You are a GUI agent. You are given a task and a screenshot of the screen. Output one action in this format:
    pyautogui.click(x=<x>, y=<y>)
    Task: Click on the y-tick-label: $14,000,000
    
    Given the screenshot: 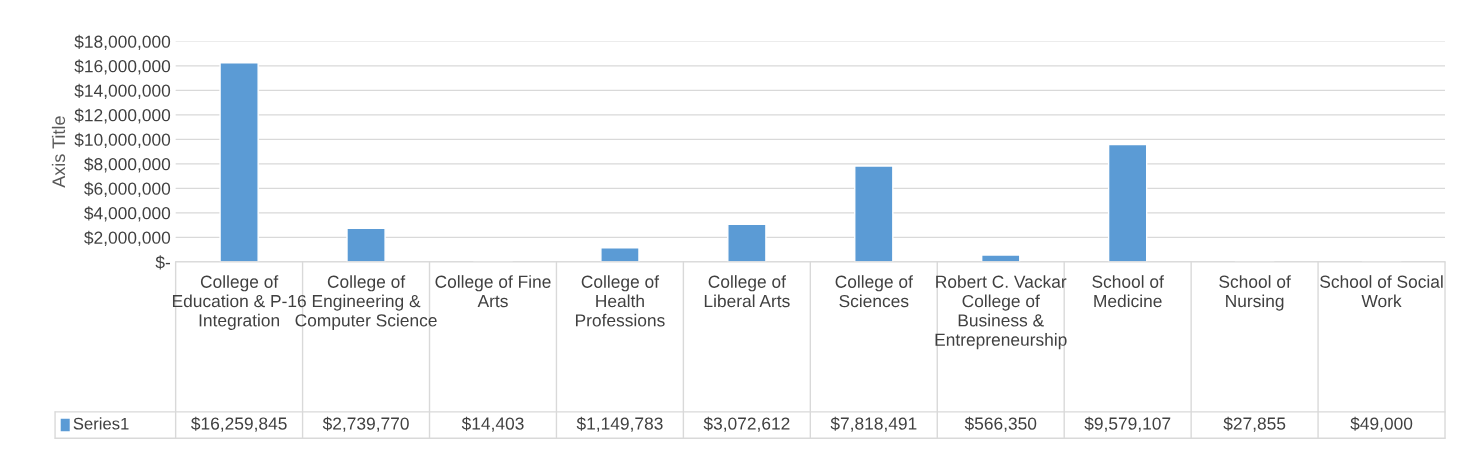 What is the action you would take?
    pyautogui.click(x=122, y=91)
    